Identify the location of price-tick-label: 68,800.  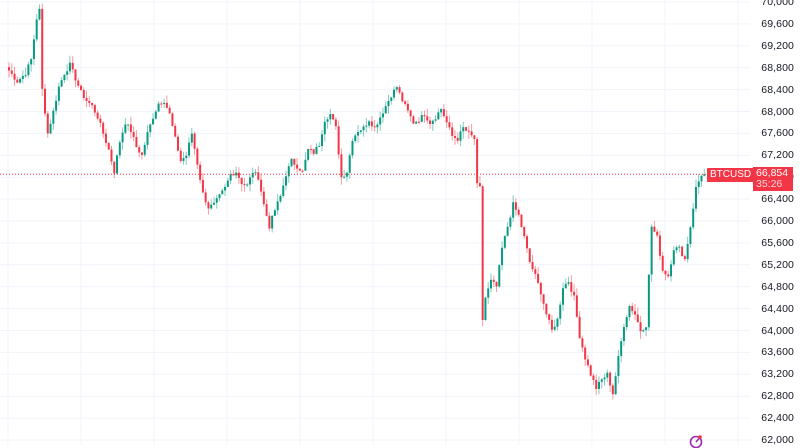
(777, 67).